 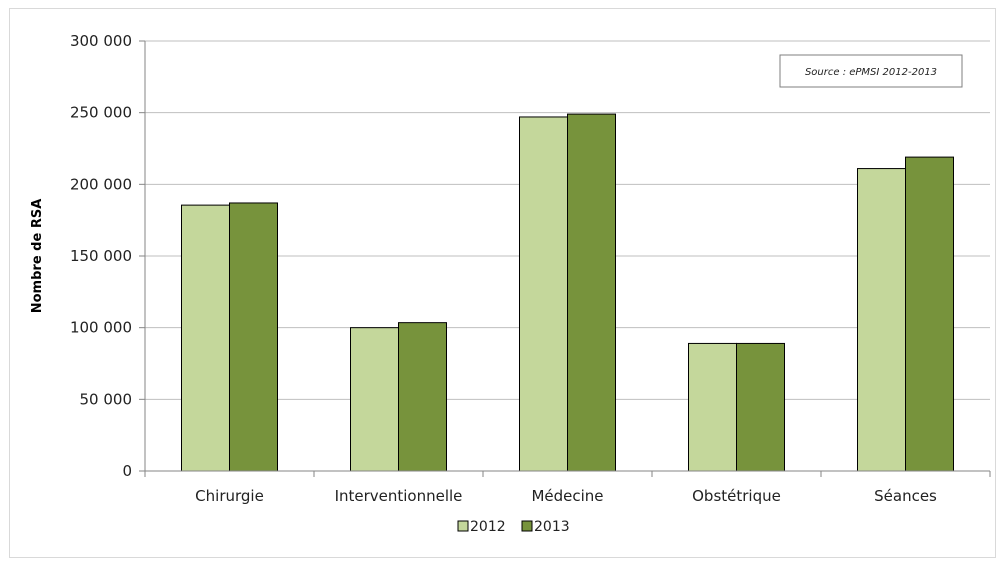 What do you see at coordinates (905, 496) in the screenshot?
I see `x-tick-label: Séances` at bounding box center [905, 496].